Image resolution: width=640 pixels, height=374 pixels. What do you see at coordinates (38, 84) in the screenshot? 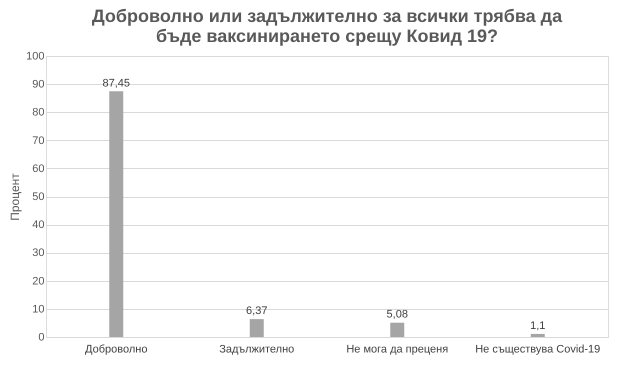
I see `y-tick-label: 90` at bounding box center [38, 84].